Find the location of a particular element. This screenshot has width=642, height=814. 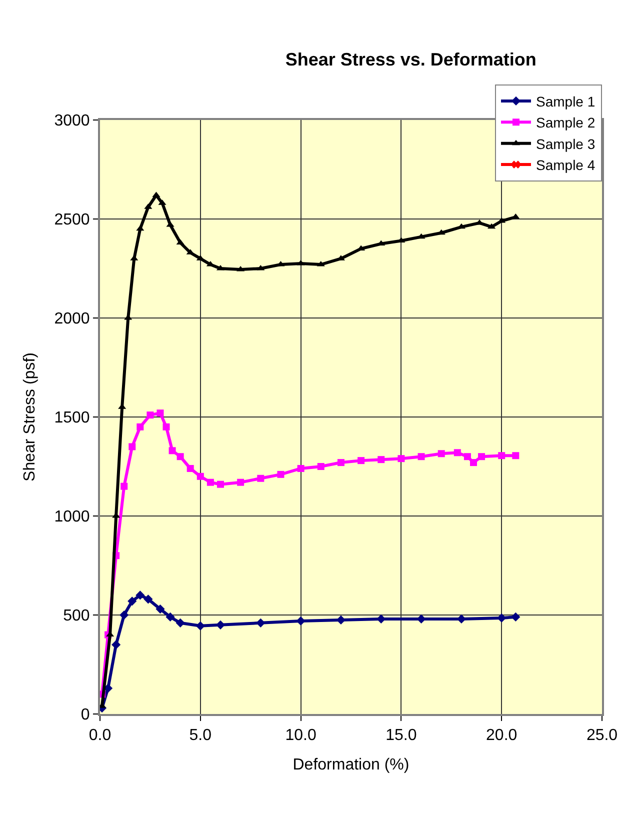

y-tick-label: 3000 is located at coordinates (72, 121).